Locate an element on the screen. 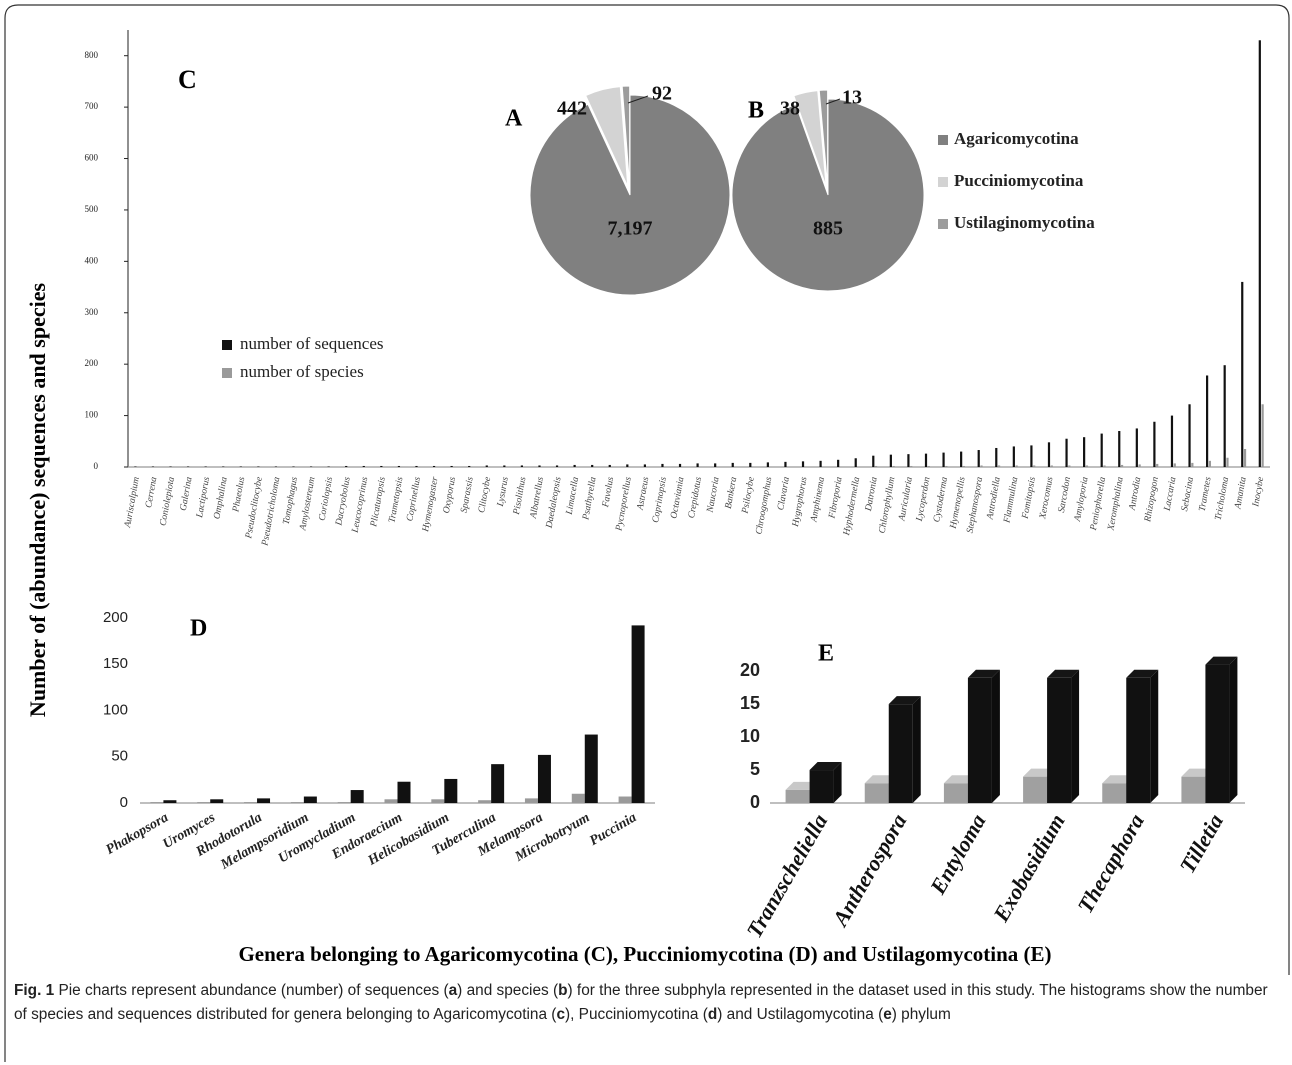  x-tick-label: Sparassis is located at coordinates (468, 495).